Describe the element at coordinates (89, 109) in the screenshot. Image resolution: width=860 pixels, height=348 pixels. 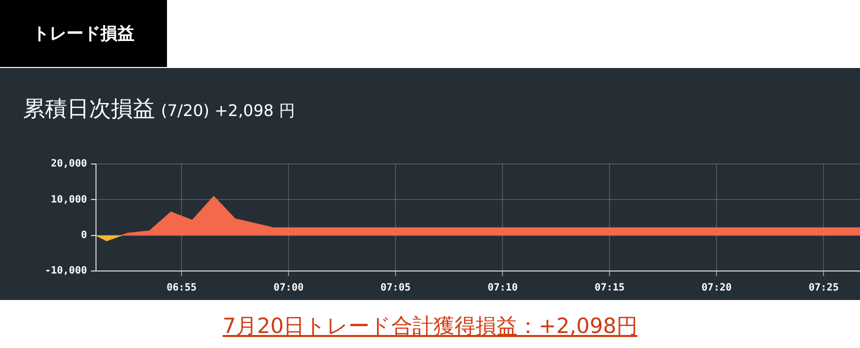
I see `chart-title: 累積日次損益` at that location.